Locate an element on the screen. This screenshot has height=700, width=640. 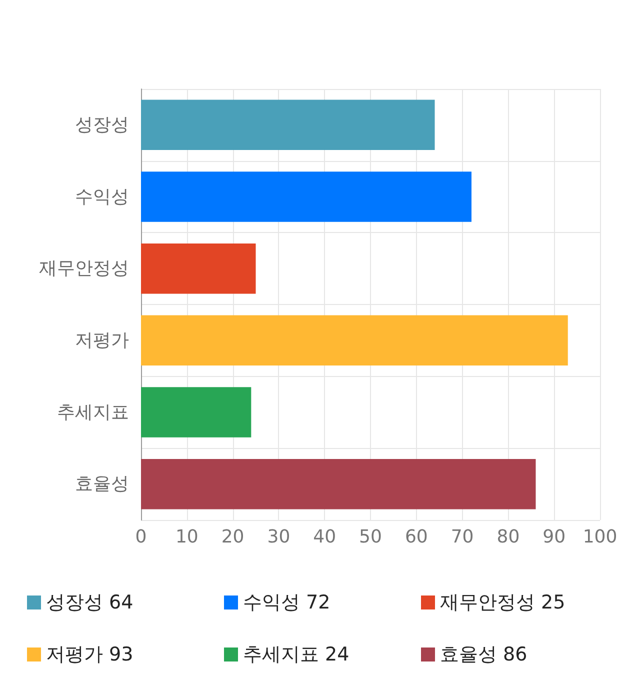
x-tick-label: 70 is located at coordinates (462, 537).